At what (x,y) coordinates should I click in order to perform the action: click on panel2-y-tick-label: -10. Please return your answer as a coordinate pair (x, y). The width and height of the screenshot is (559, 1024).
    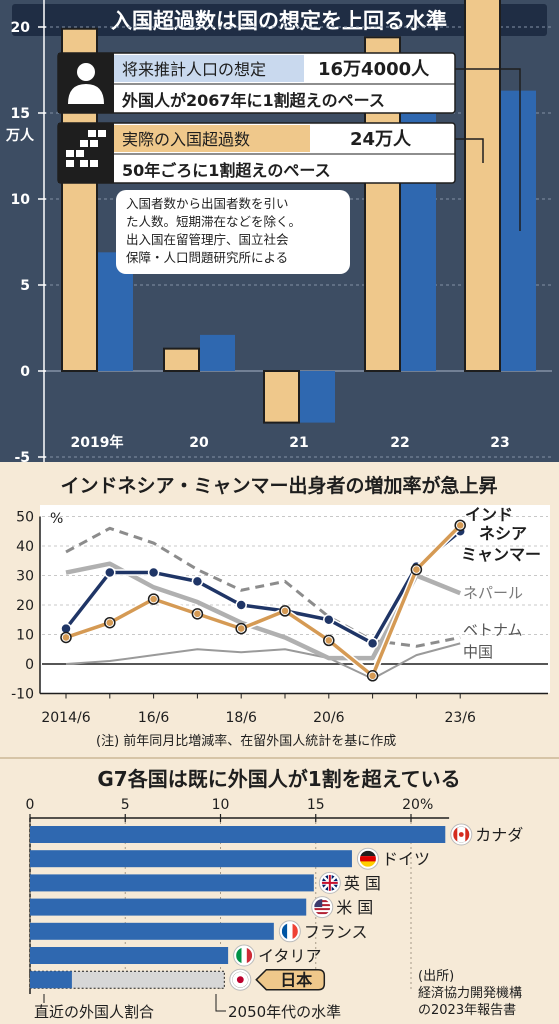
    Looking at the image, I should click on (22, 695).